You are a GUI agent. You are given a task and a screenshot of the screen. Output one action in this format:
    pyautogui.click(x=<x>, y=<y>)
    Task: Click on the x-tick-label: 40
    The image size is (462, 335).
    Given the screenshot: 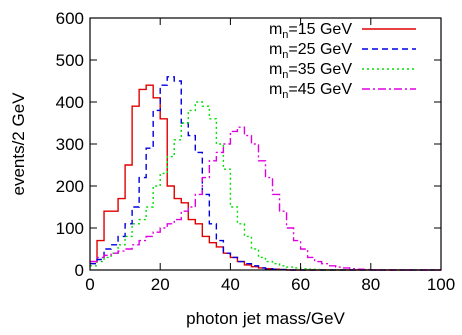 What is the action you would take?
    pyautogui.click(x=230, y=284)
    